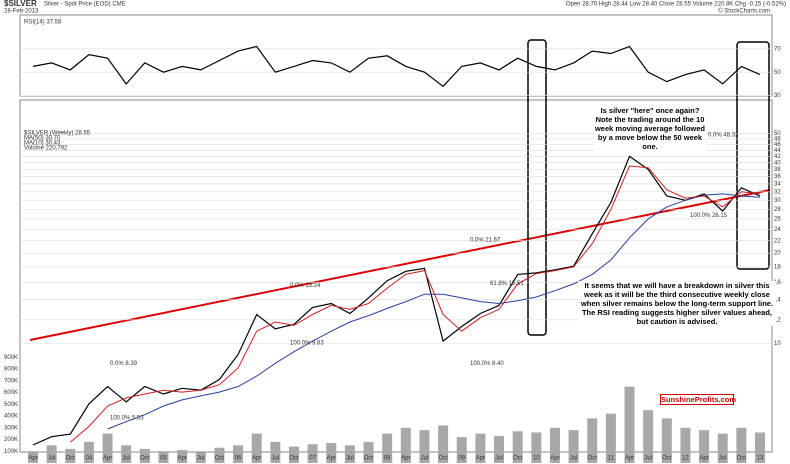 This screenshot has height=464, width=790. Describe the element at coordinates (21, 12) in the screenshot. I see `date: 28-Feb-2013` at that location.